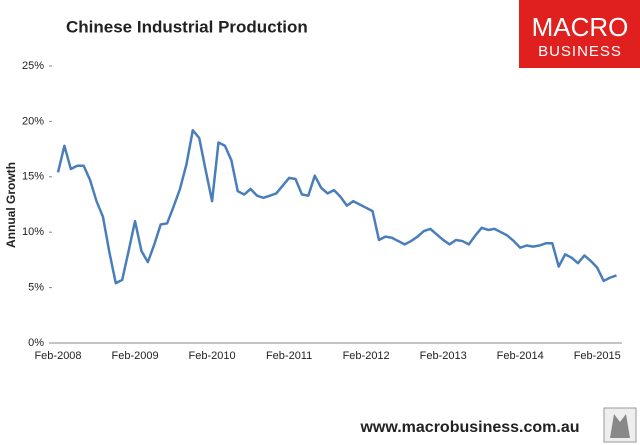  I want to click on y-tick-label: 20%, so click(33, 121).